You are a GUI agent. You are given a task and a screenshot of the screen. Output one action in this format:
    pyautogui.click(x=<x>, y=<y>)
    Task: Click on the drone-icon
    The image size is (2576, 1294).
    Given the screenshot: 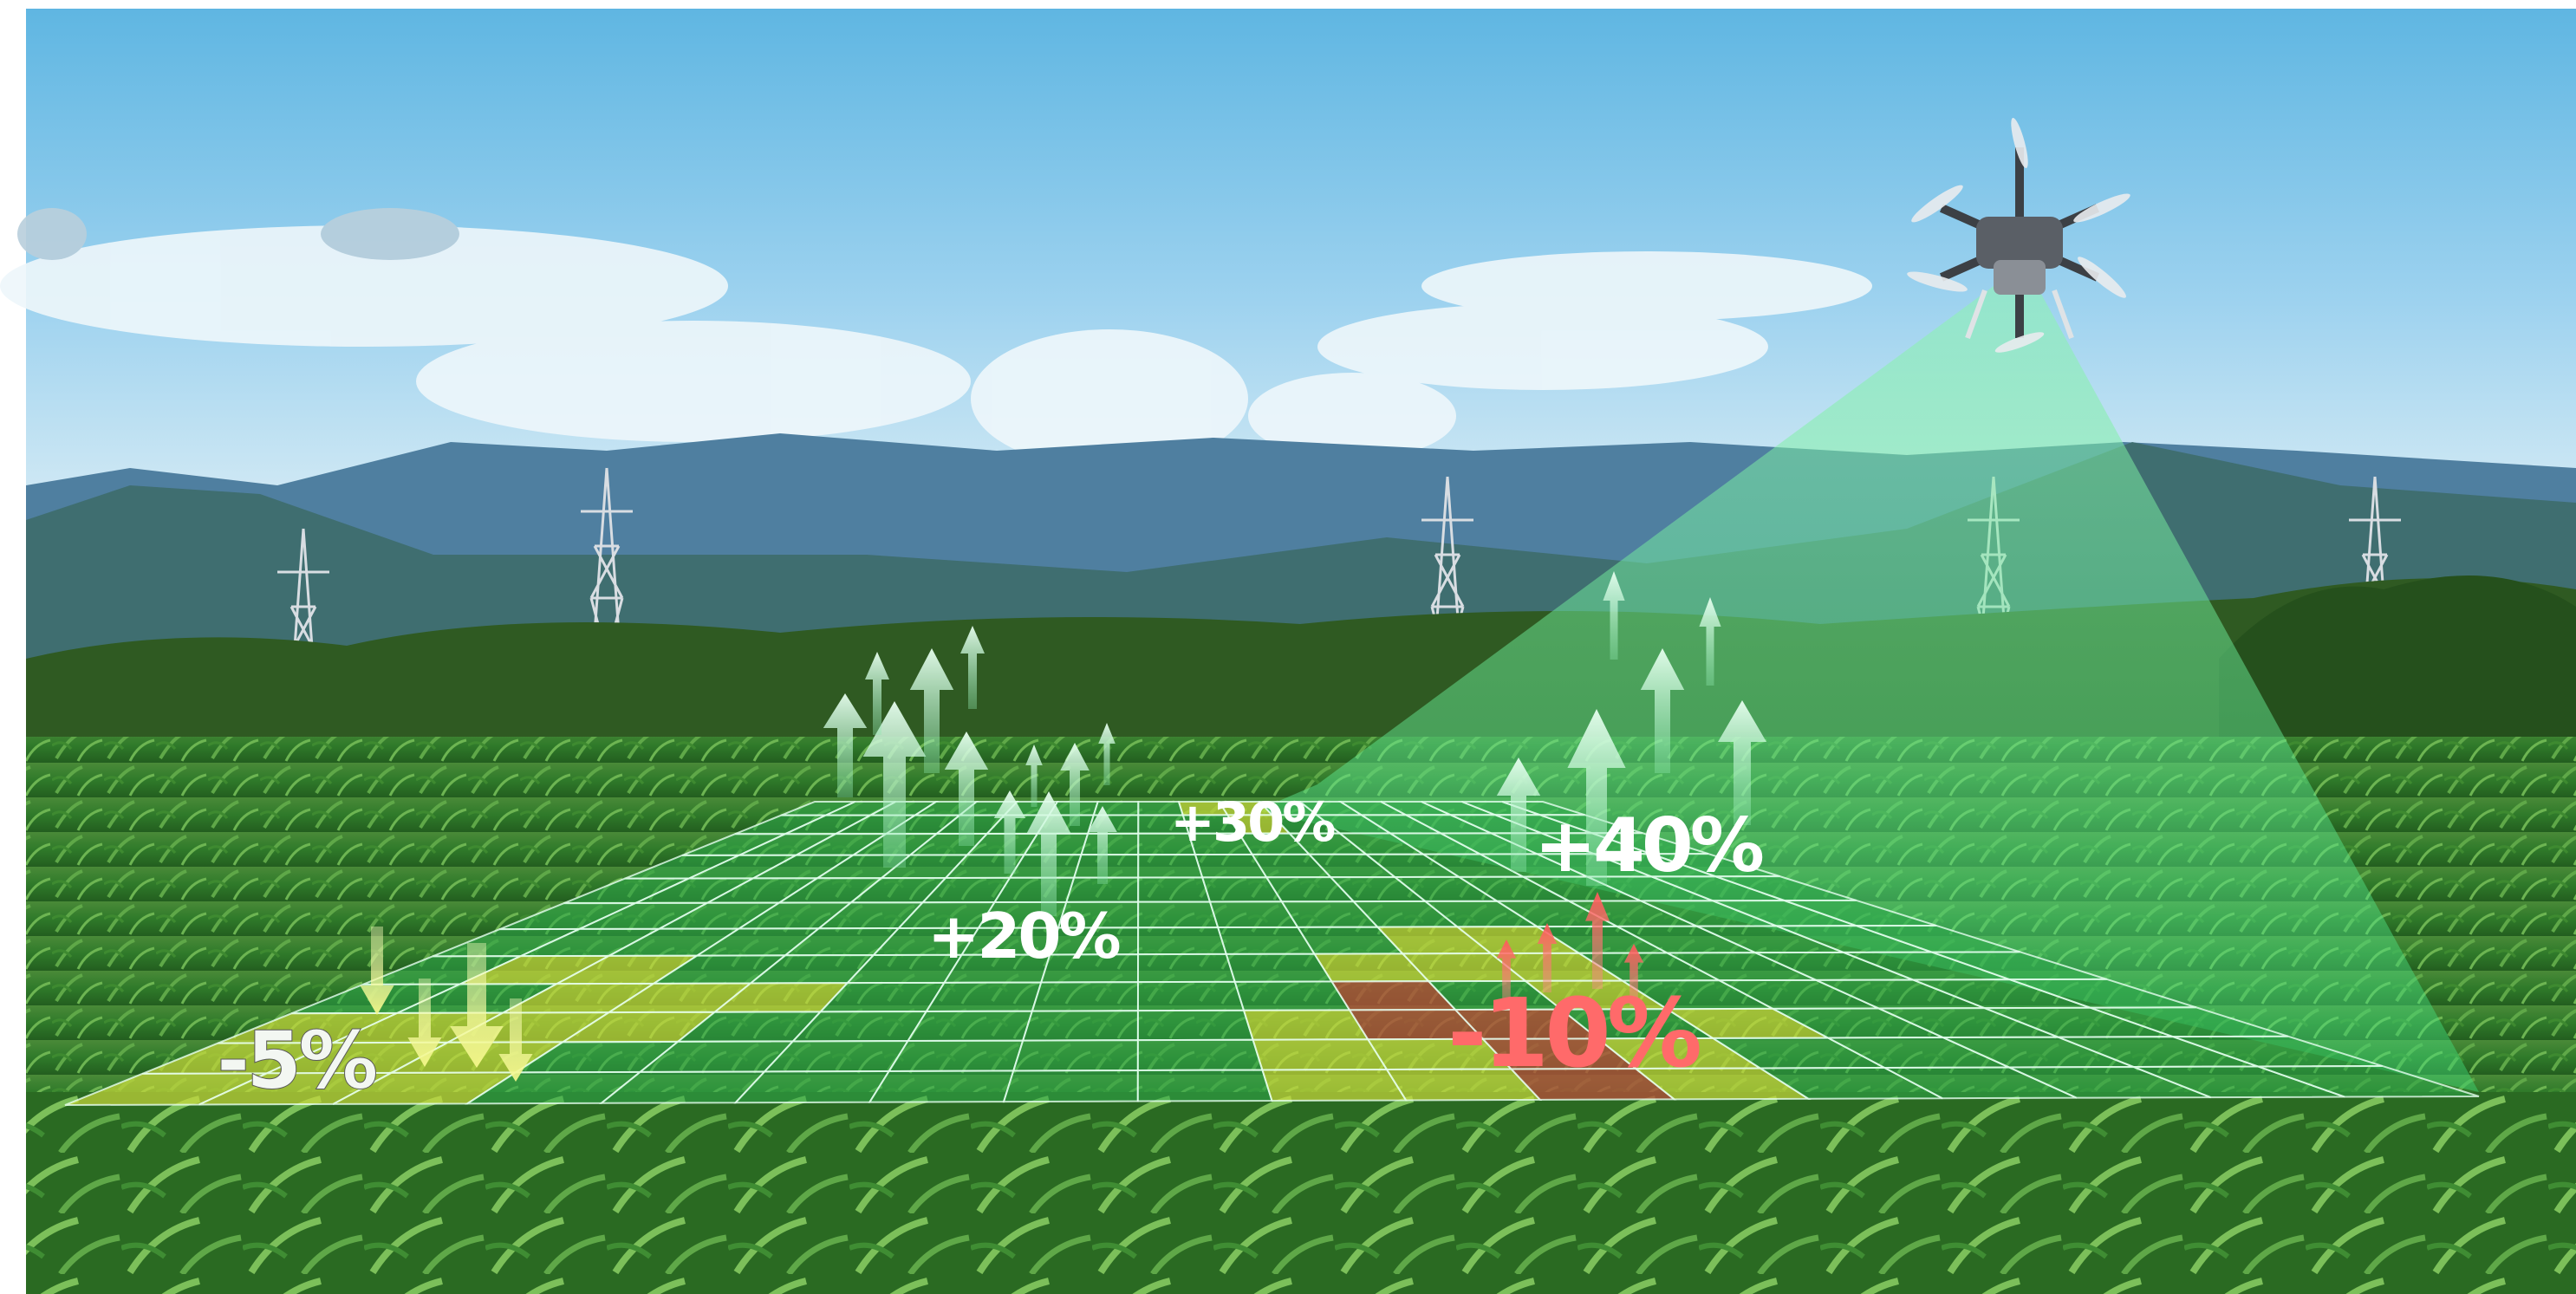 What is the action you would take?
    pyautogui.click(x=2018, y=235)
    